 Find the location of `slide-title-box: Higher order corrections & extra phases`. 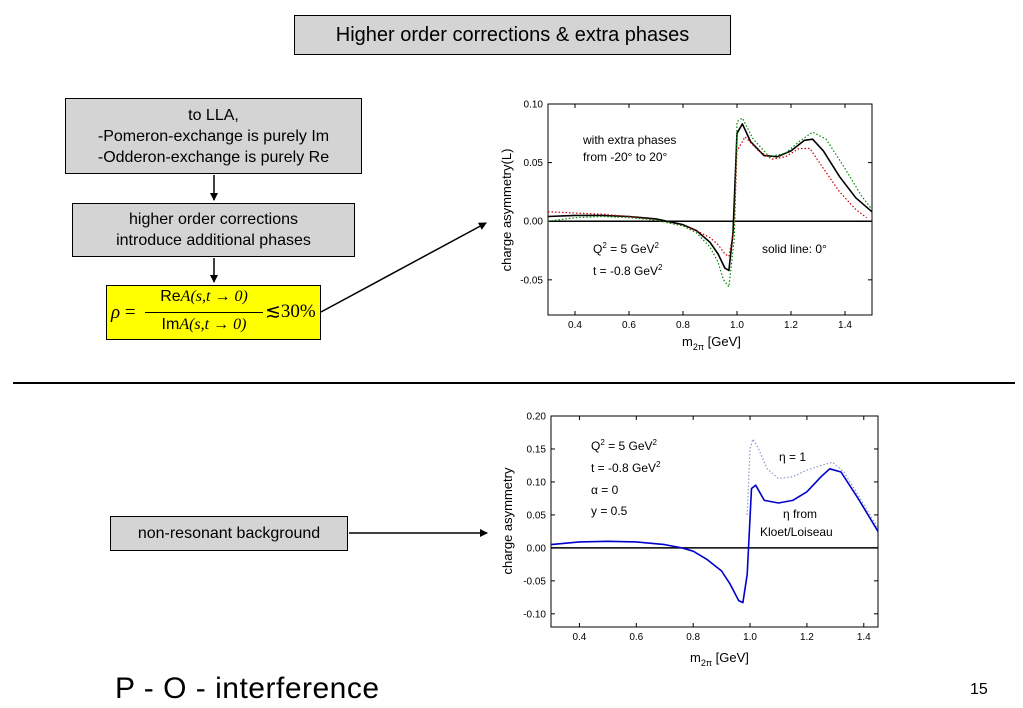

slide-title-box: Higher order corrections & extra phases is located at coordinates (512, 35).